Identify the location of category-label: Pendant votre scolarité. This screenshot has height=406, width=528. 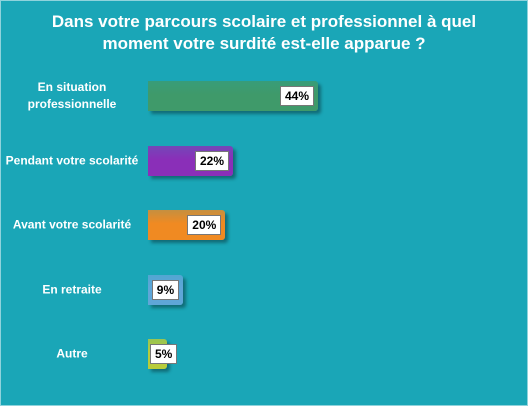
(72, 160).